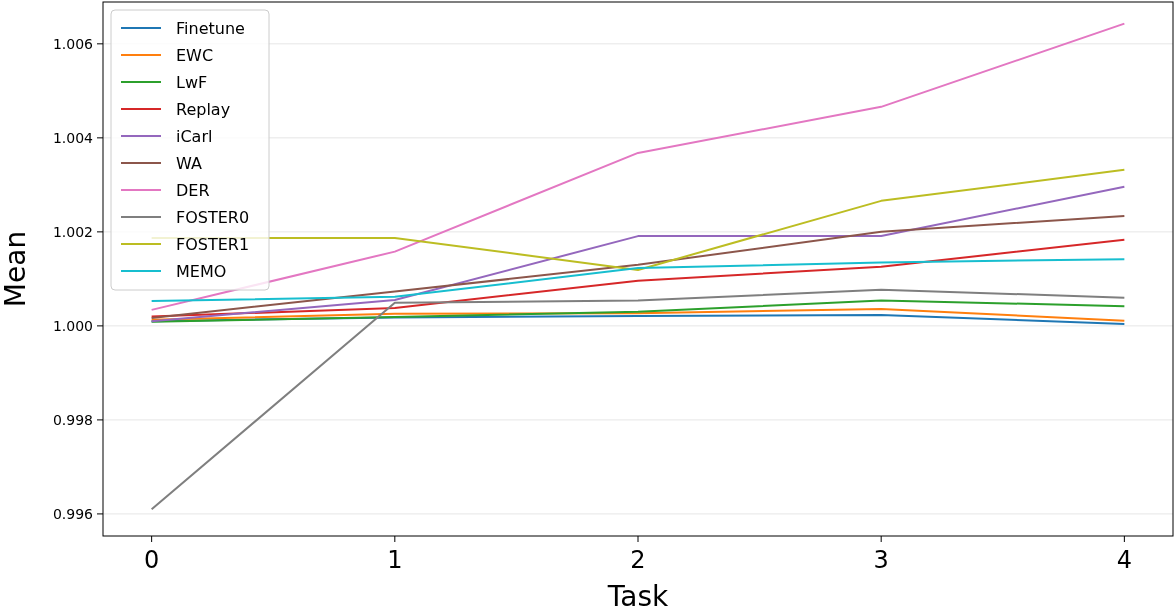  What do you see at coordinates (72, 325) in the screenshot?
I see `y-tick-label: 1.000` at bounding box center [72, 325].